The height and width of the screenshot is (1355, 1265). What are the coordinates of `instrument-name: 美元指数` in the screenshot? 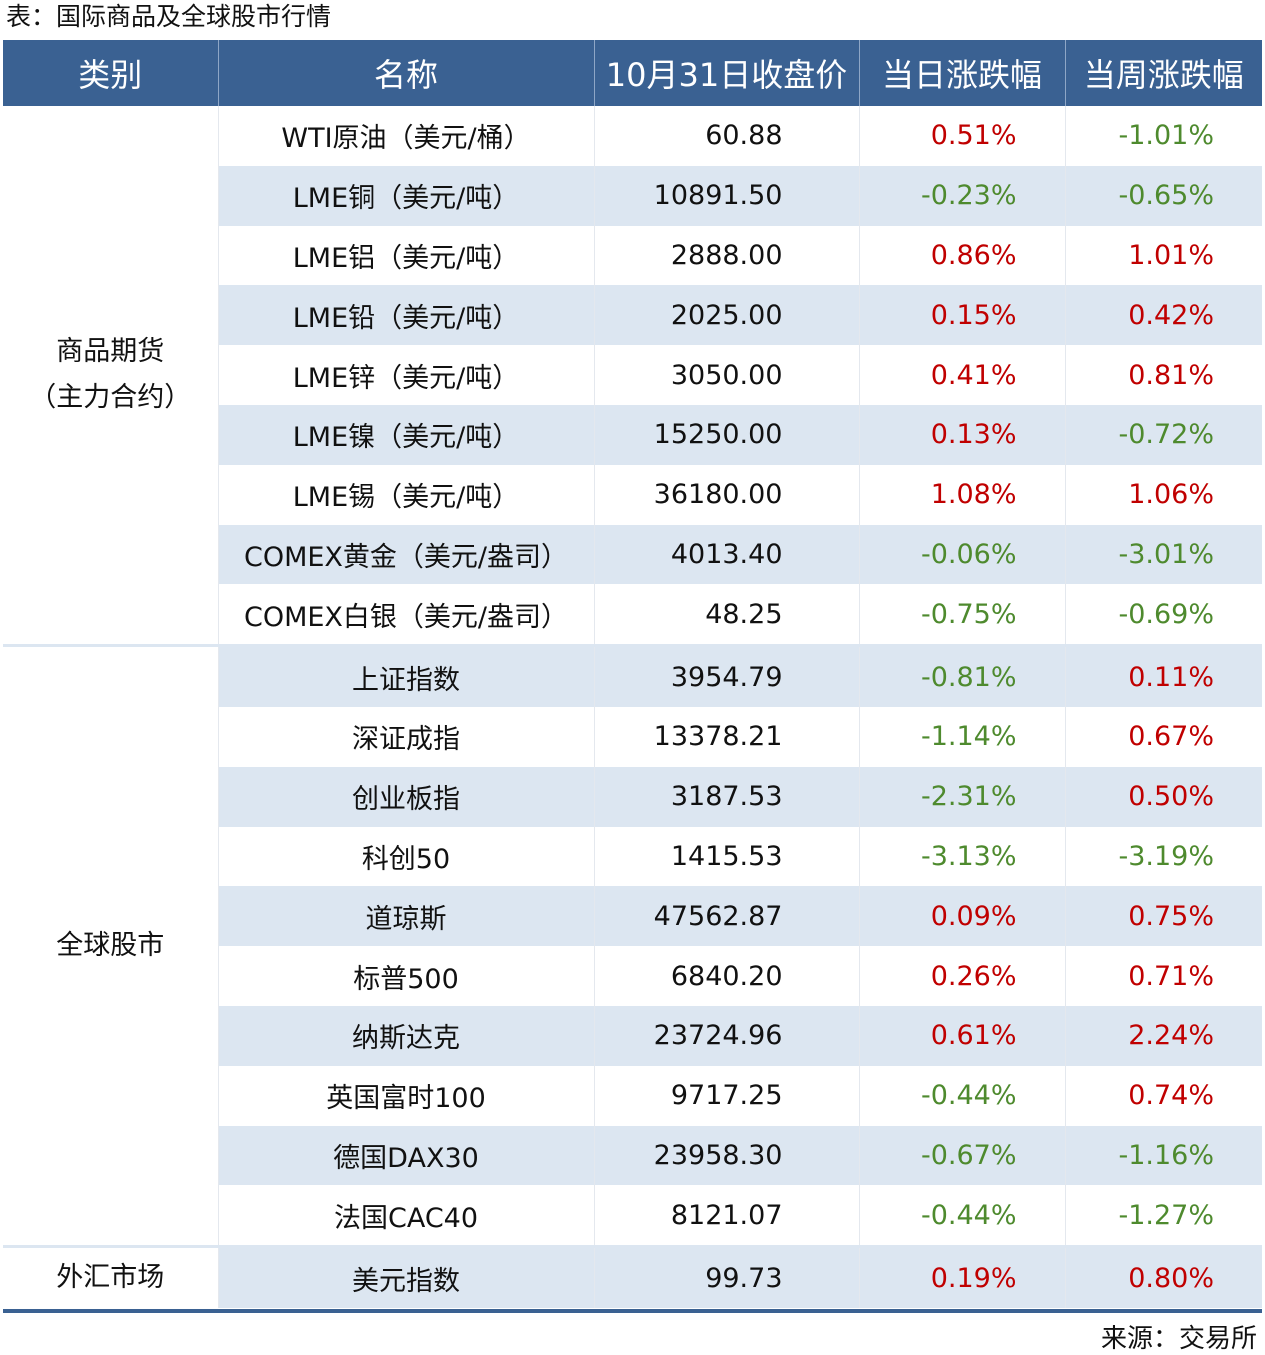 It's located at (405, 1276).